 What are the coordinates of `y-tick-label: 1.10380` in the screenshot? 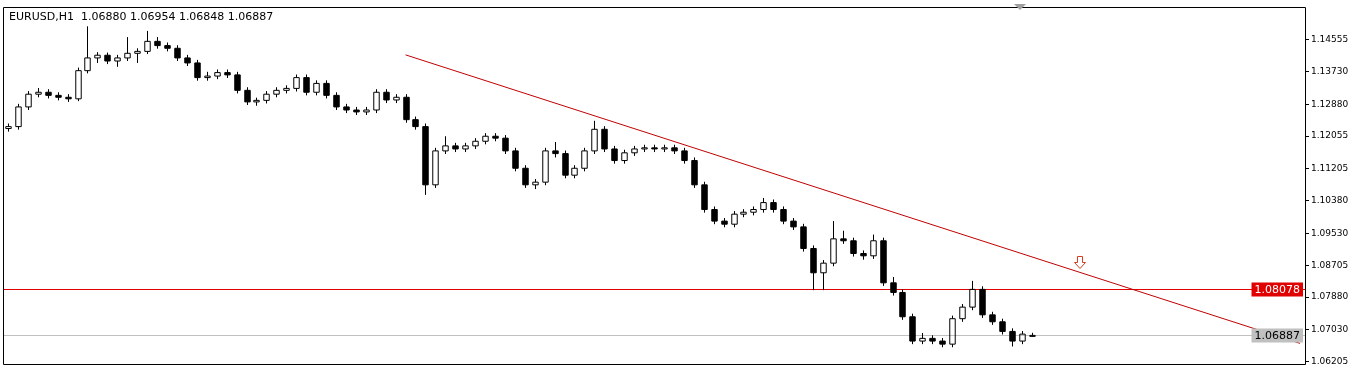 It's located at (1330, 200).